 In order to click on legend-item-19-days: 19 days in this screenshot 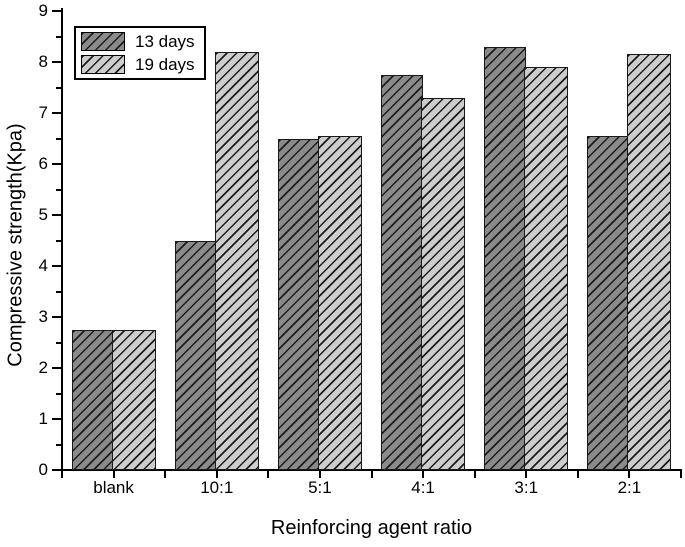, I will do `click(138, 64)`.